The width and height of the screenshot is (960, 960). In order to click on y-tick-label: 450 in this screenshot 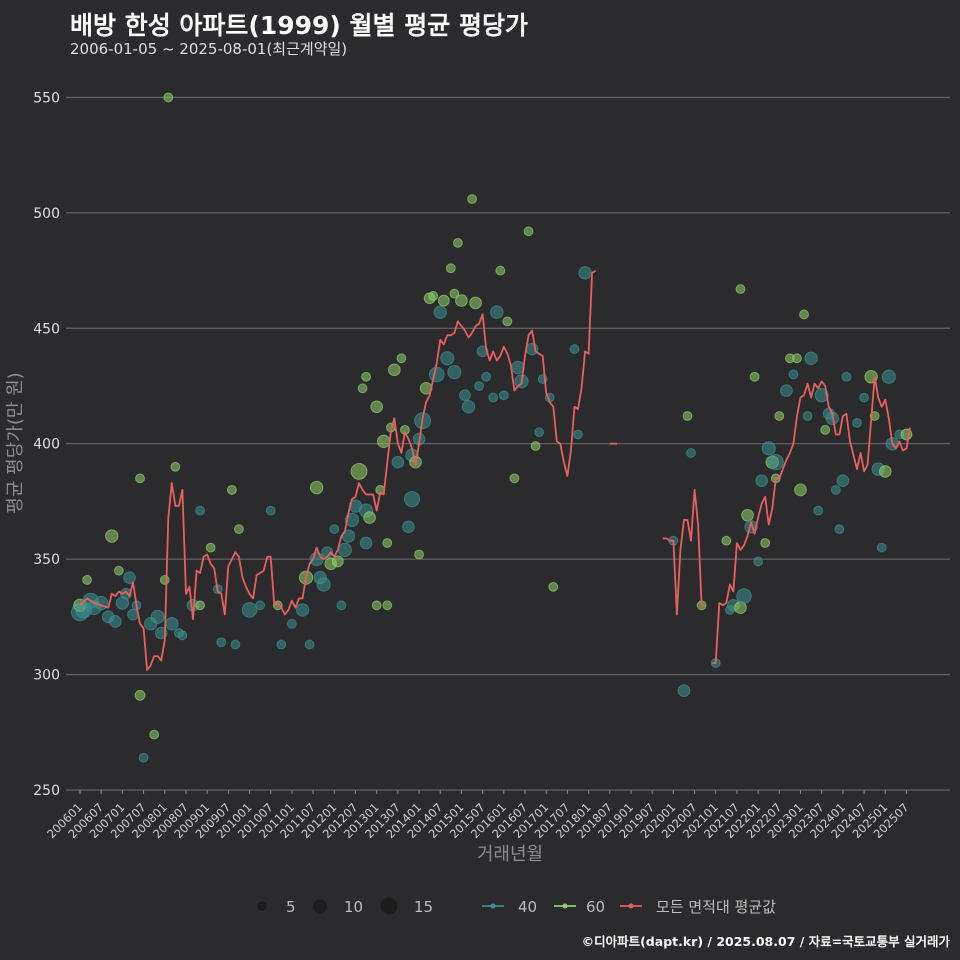, I will do `click(46, 329)`.